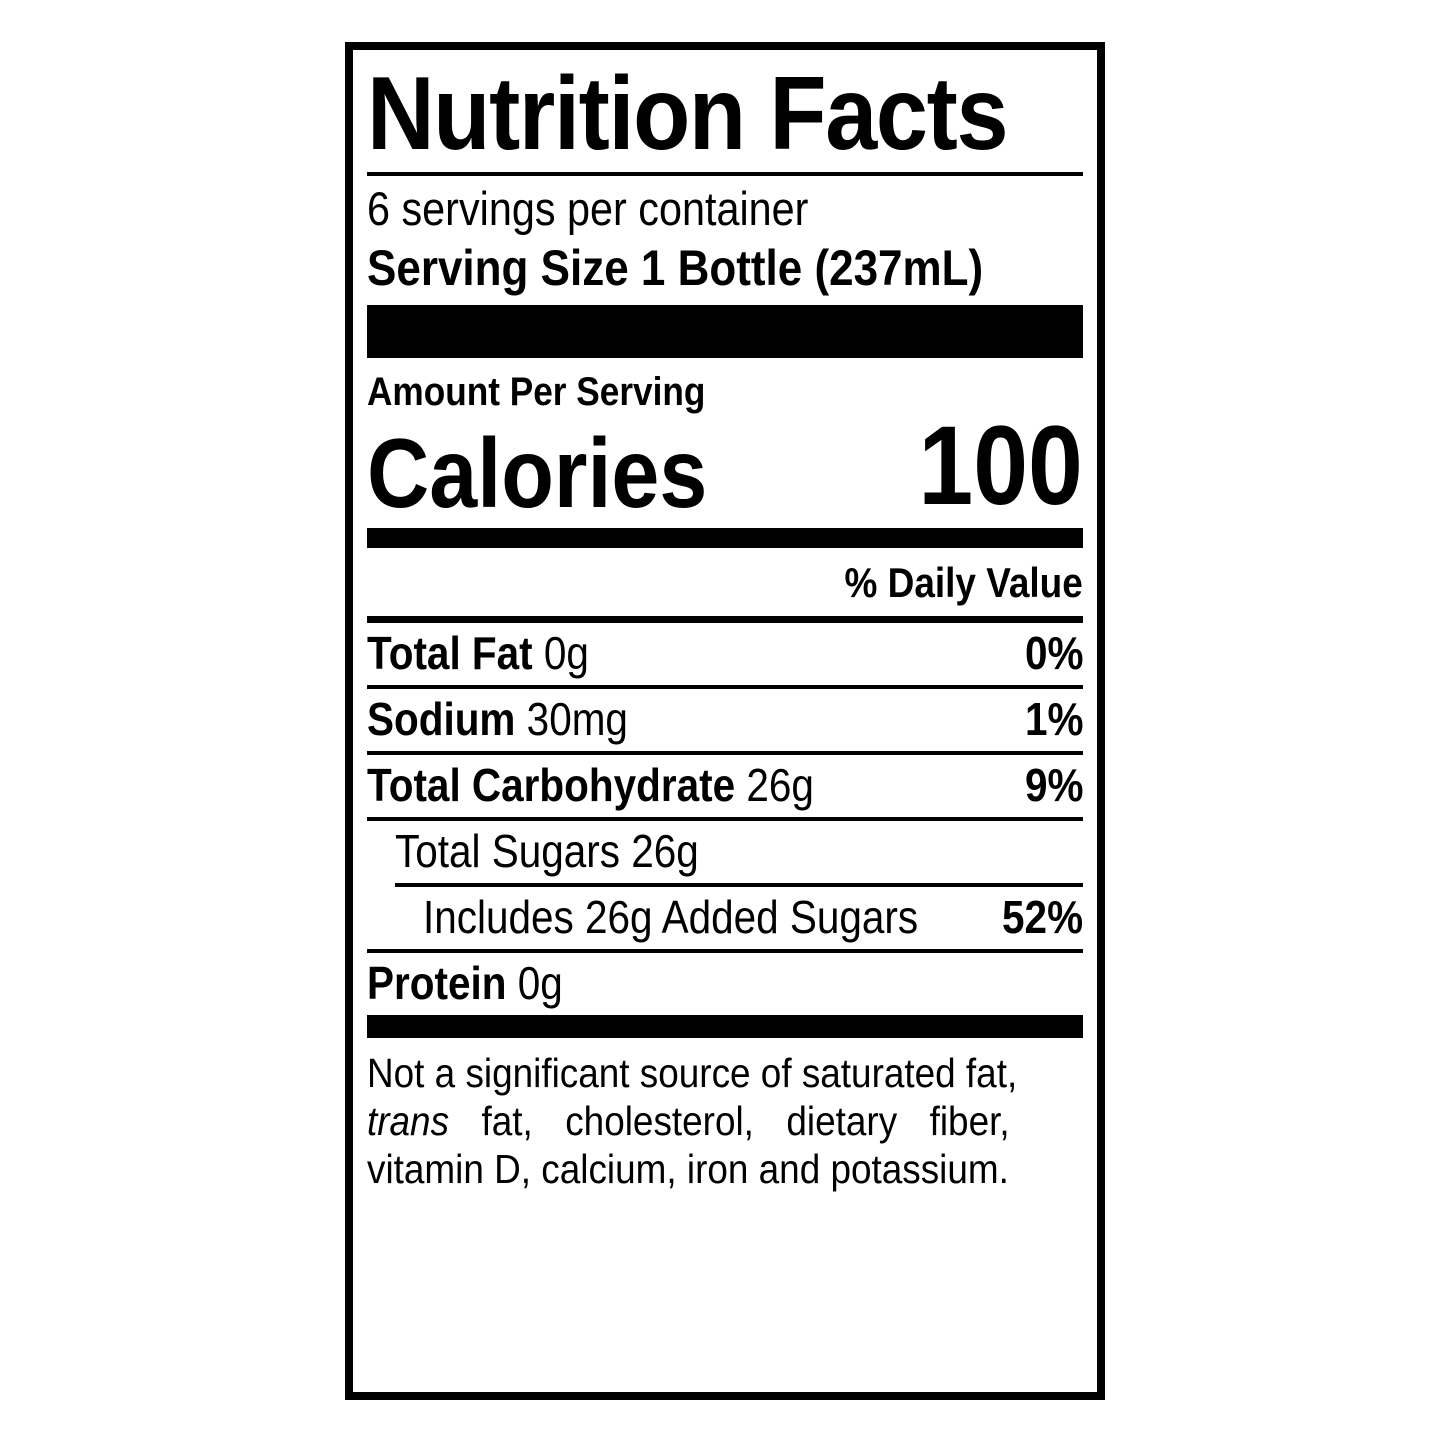  I want to click on calories-row: Calories 100, so click(725, 465).